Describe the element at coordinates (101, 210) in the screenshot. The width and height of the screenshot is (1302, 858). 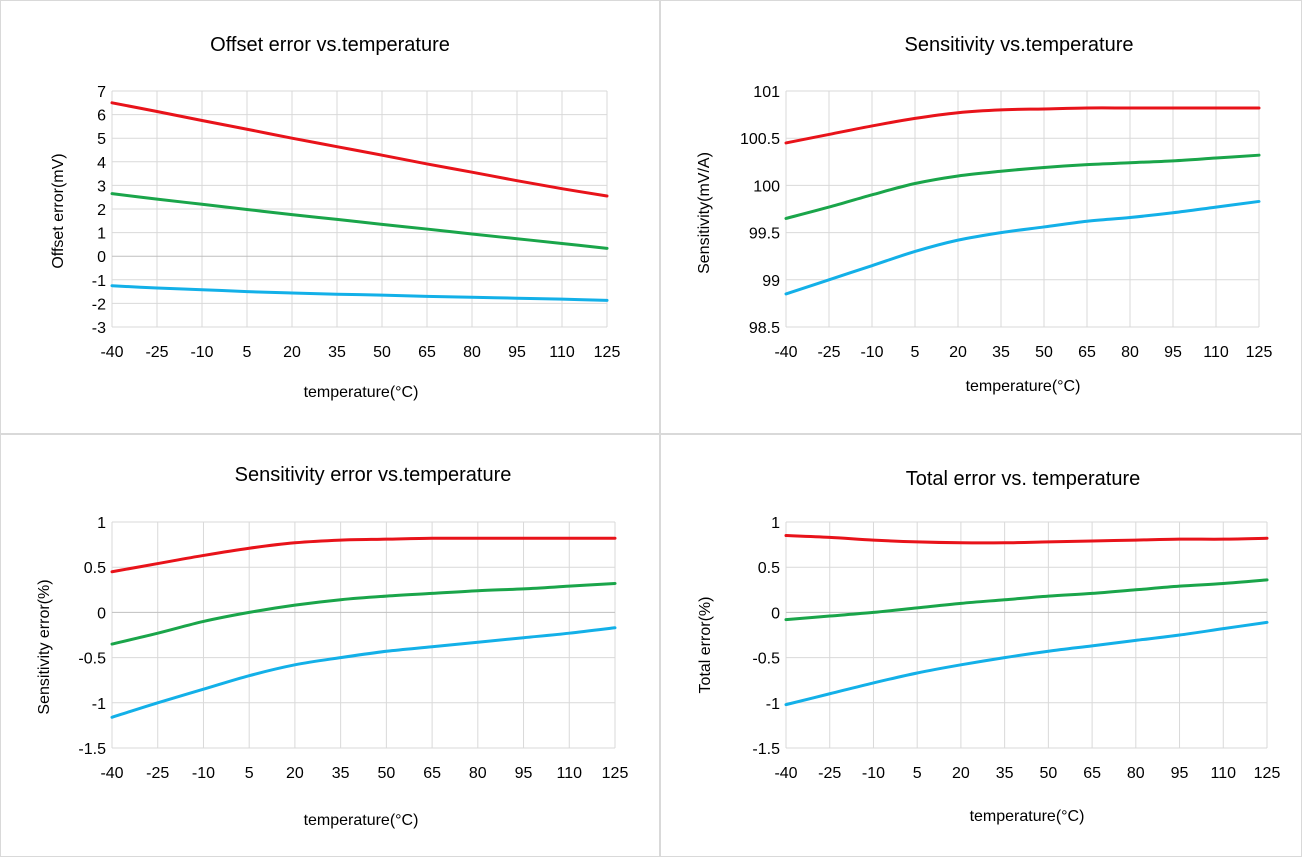
I see `y-tick-label: 2` at that location.